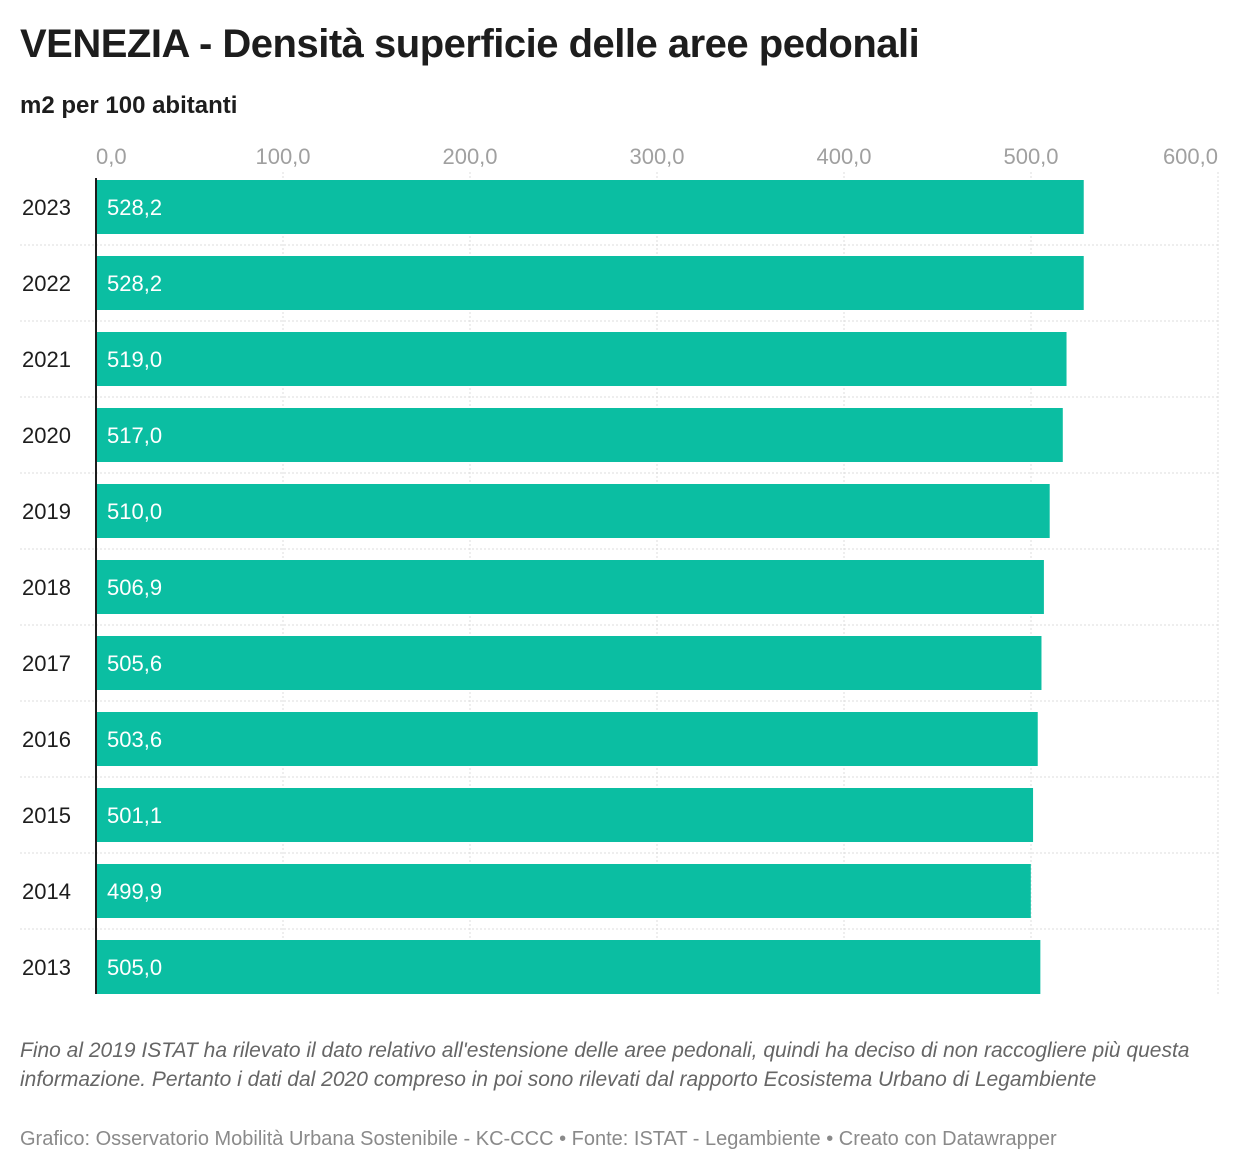 This screenshot has width=1240, height=1174. What do you see at coordinates (46, 815) in the screenshot?
I see `category-label: 2015` at bounding box center [46, 815].